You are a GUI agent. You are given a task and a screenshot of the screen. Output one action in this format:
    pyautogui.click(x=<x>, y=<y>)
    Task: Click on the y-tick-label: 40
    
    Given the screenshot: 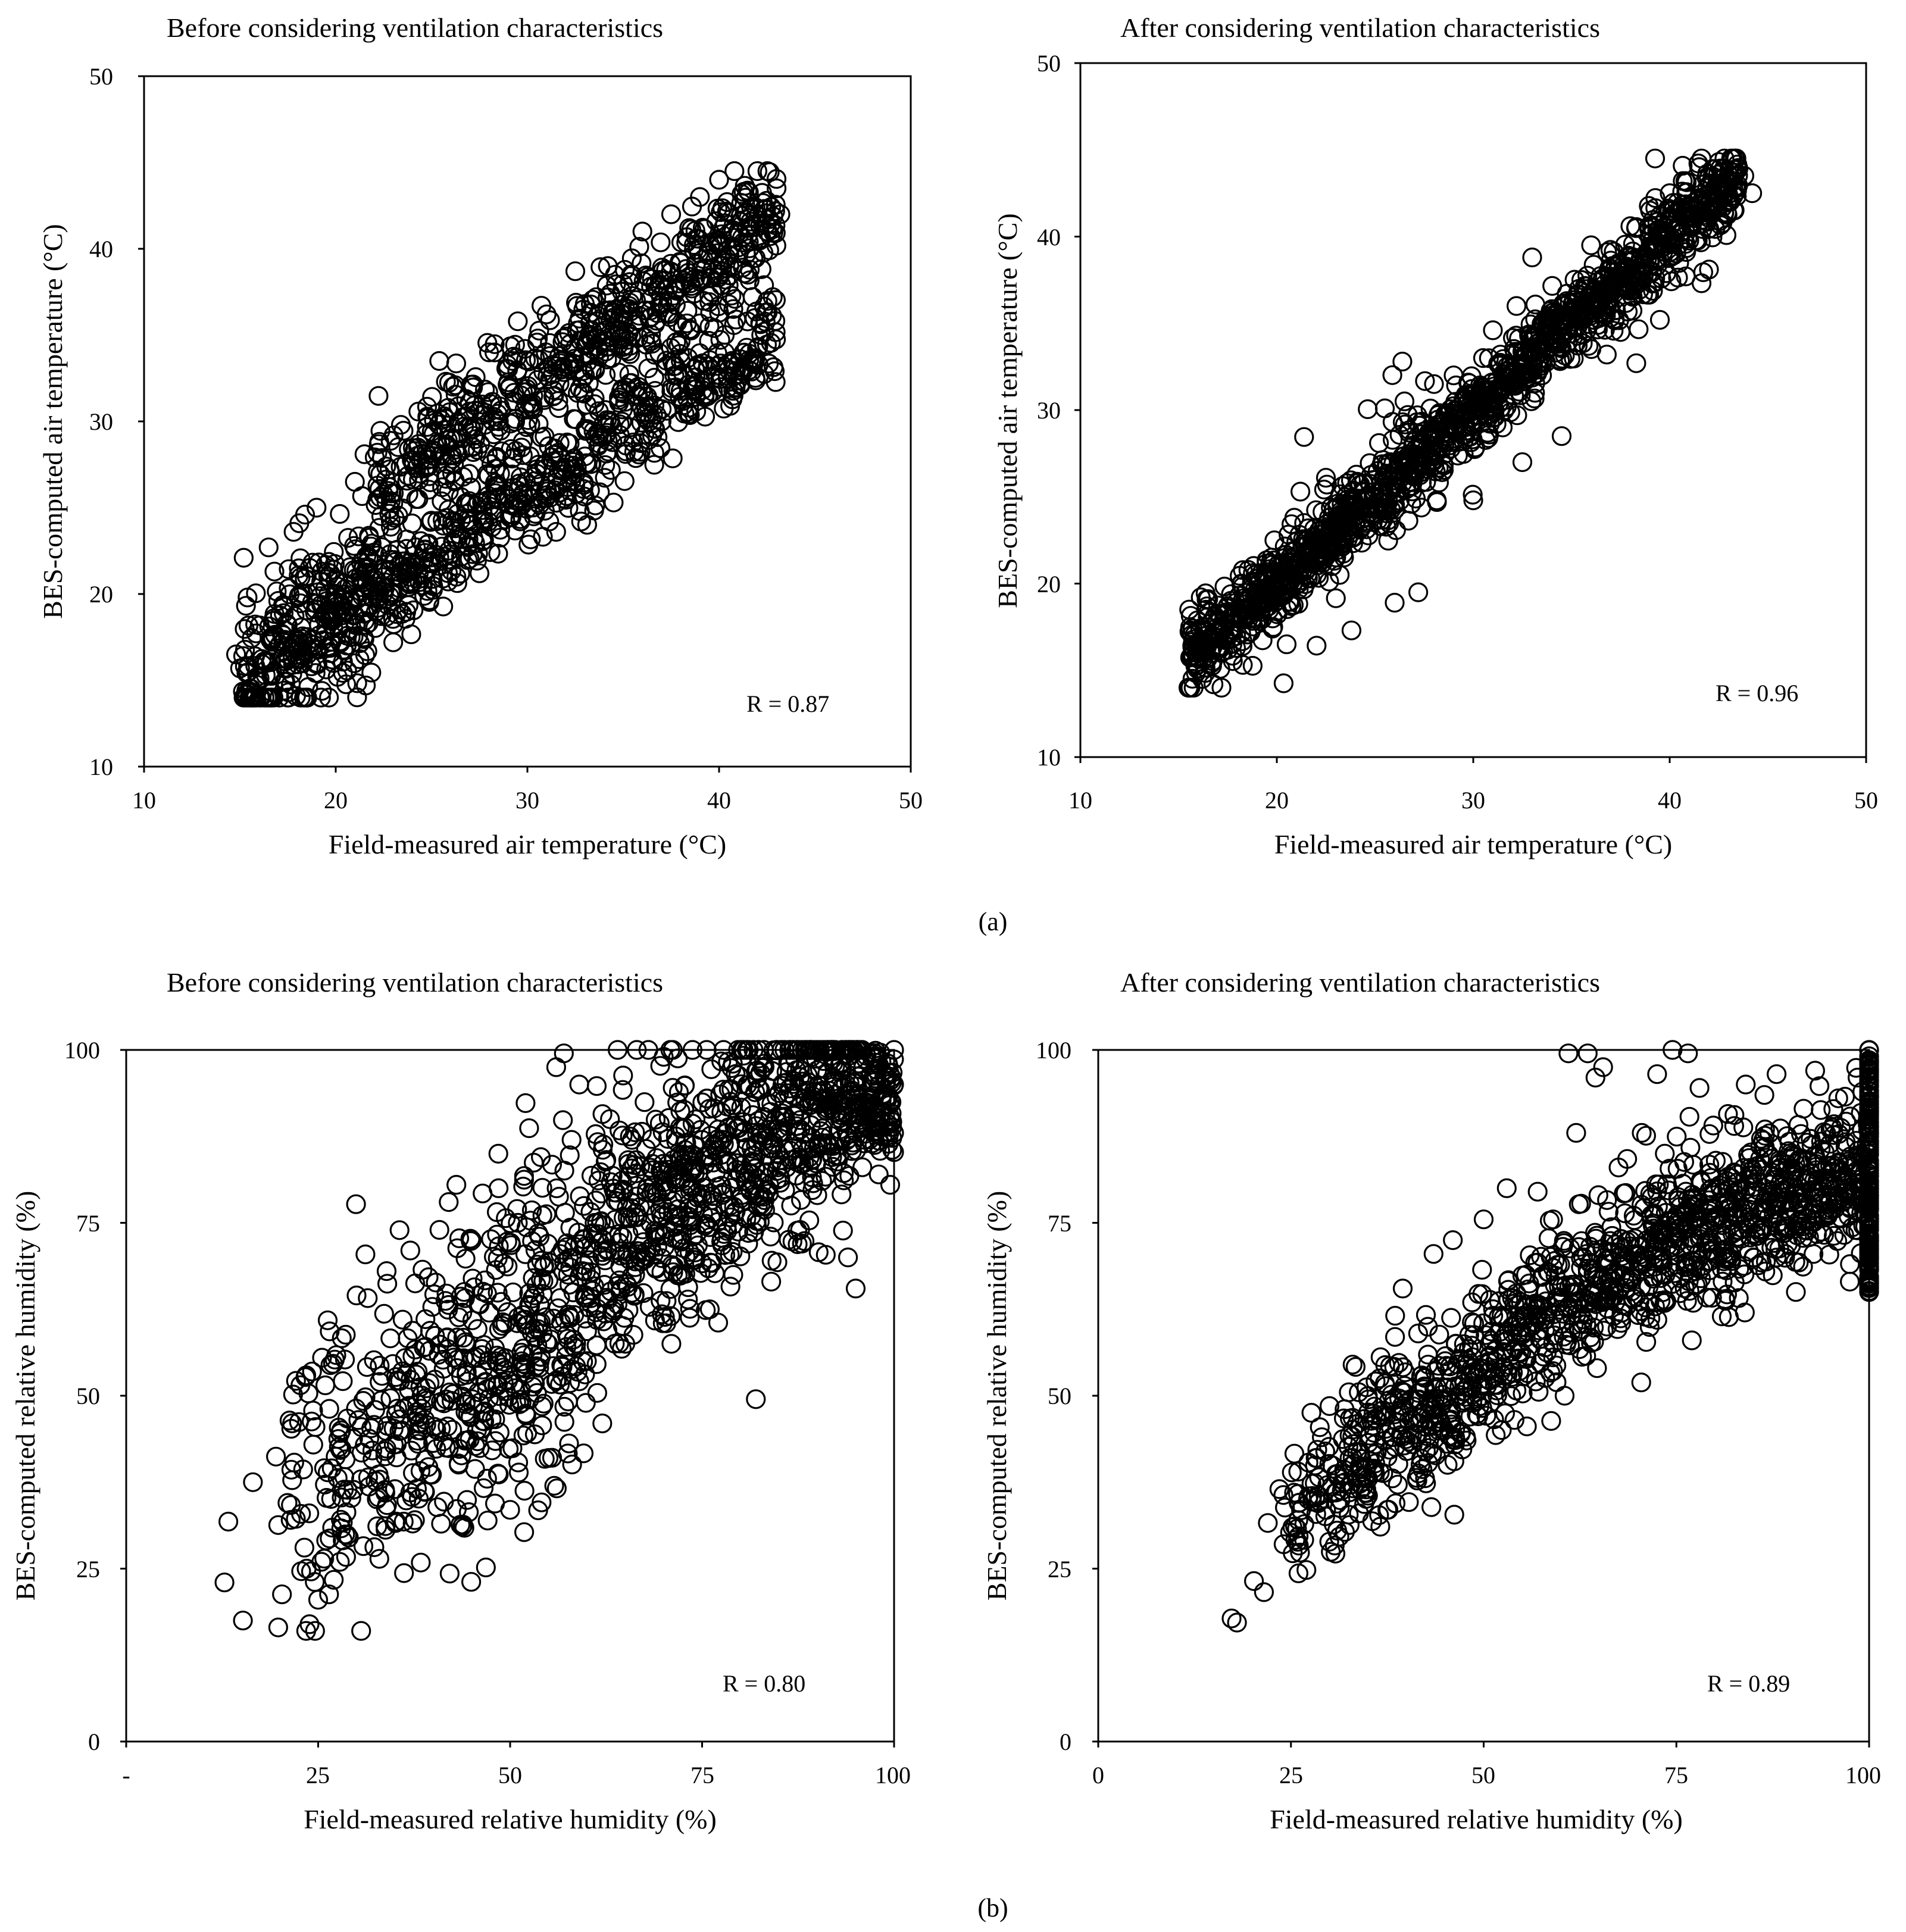 What is the action you would take?
    pyautogui.click(x=1049, y=237)
    